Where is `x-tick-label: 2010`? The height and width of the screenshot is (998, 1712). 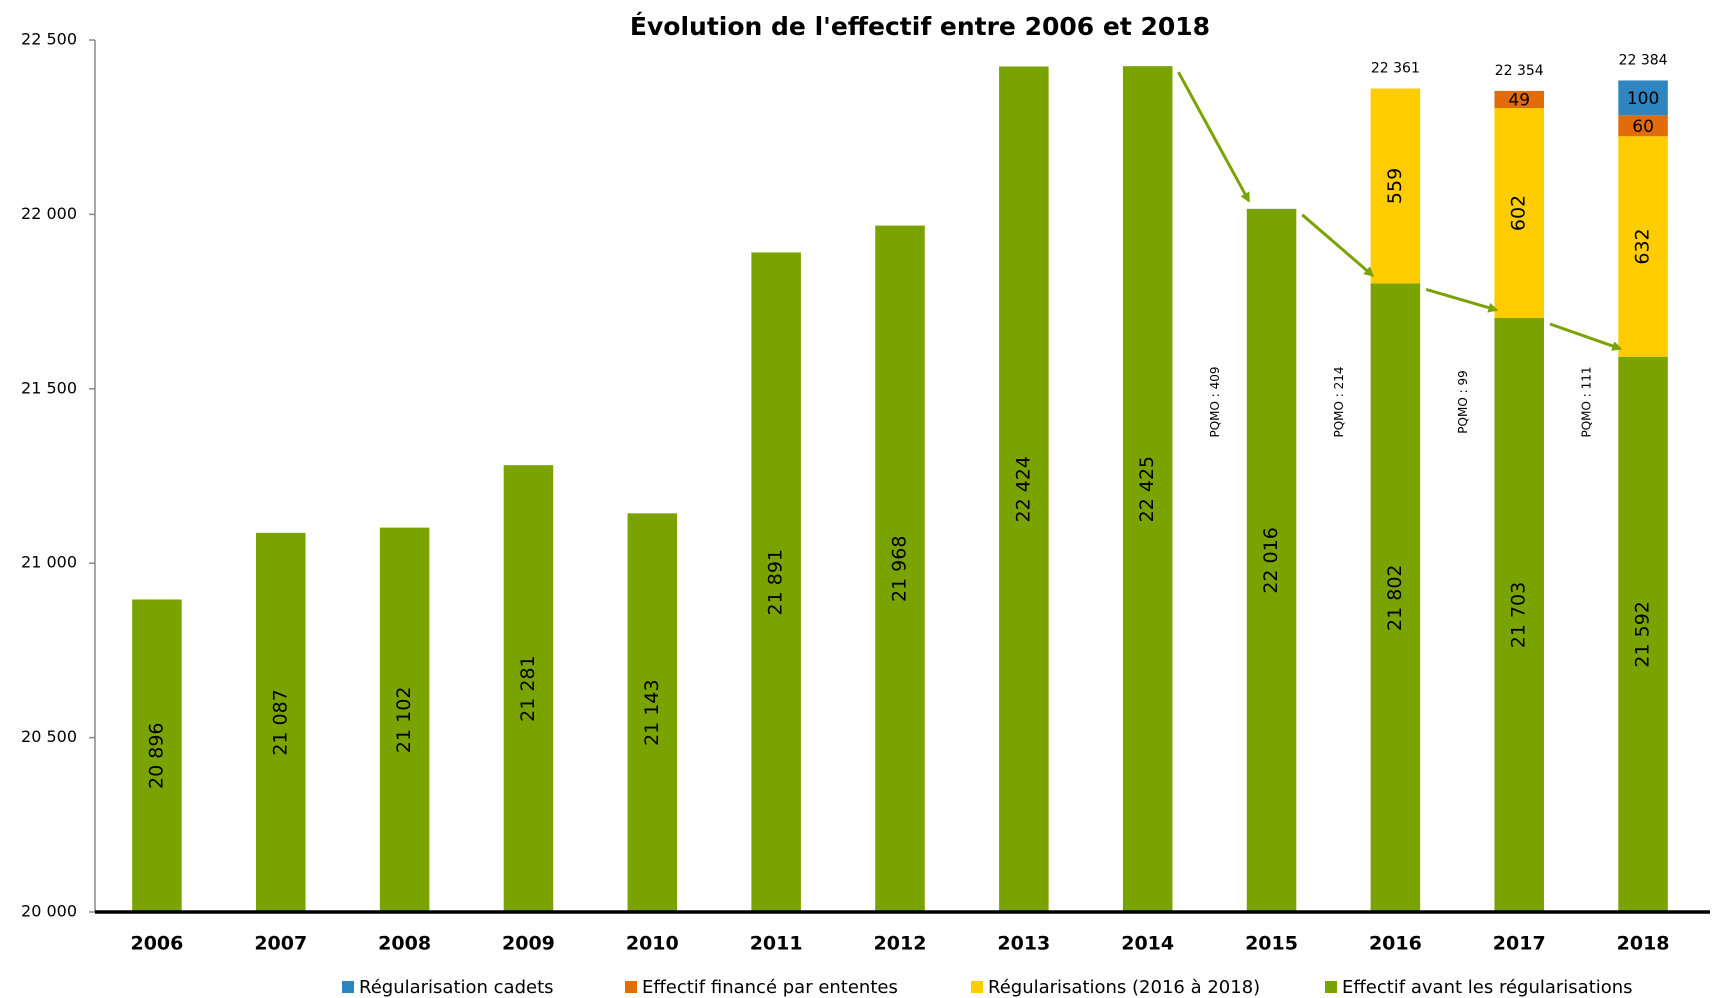 x-tick-label: 2010 is located at coordinates (652, 944).